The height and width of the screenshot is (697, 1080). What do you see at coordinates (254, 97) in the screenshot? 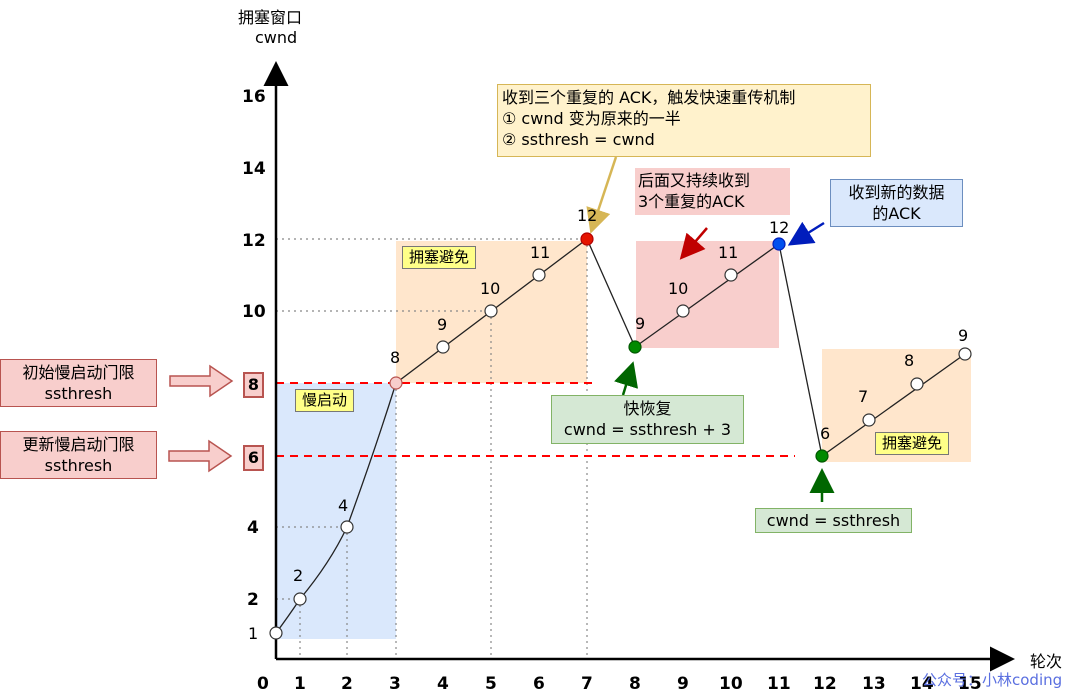
I see `y-tick: 16` at bounding box center [254, 97].